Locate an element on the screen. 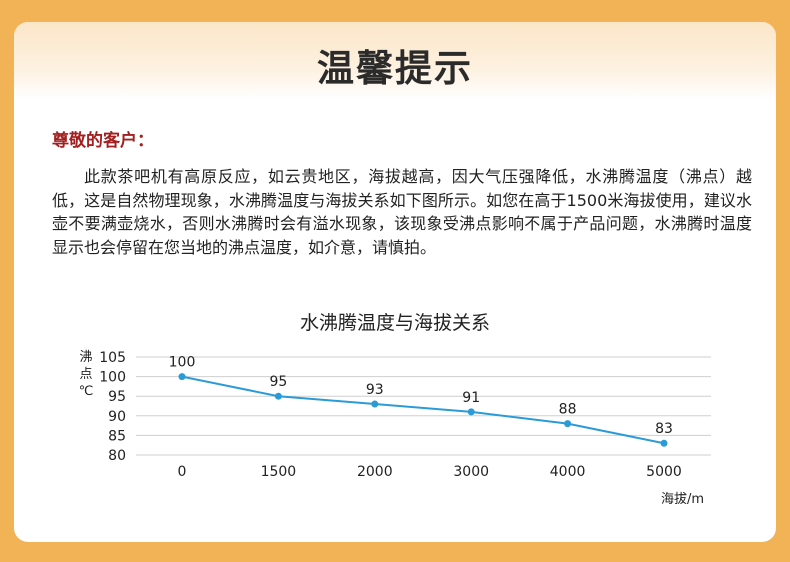 This screenshot has height=562, width=790. data-label: 95 is located at coordinates (278, 382).